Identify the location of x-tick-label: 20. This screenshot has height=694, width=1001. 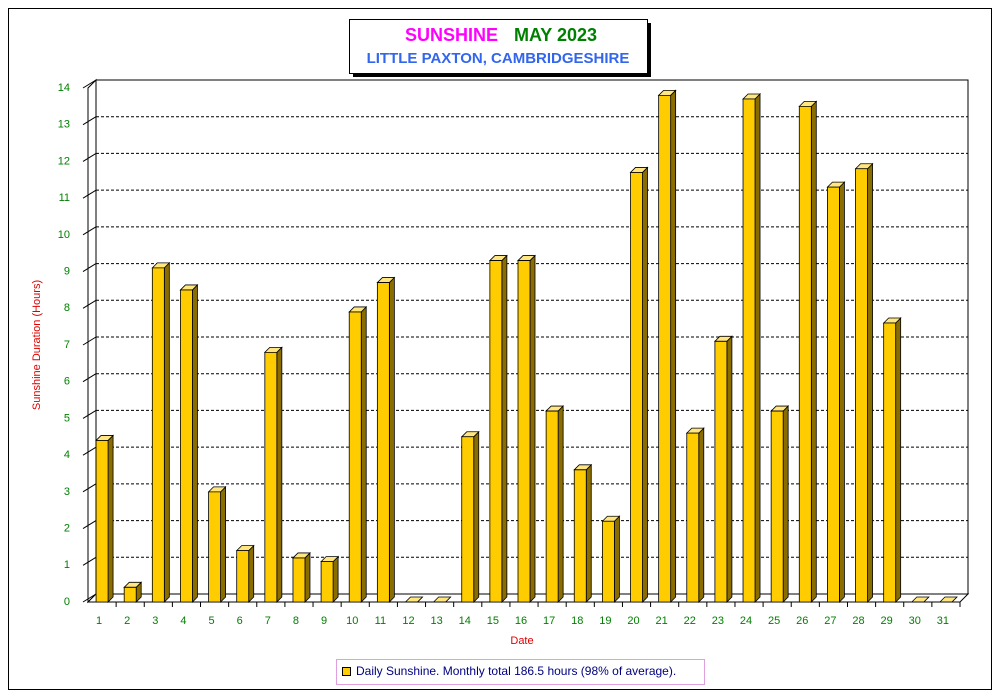
(633, 621).